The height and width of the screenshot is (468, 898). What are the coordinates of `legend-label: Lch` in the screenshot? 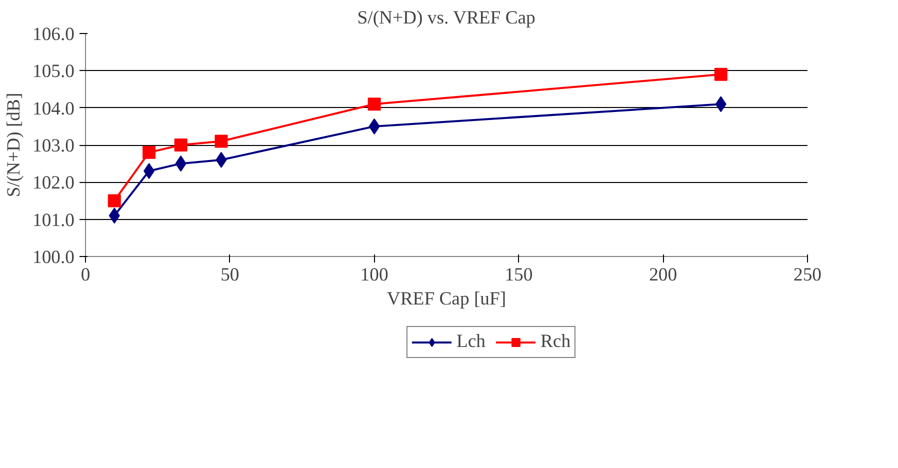 It's located at (471, 342).